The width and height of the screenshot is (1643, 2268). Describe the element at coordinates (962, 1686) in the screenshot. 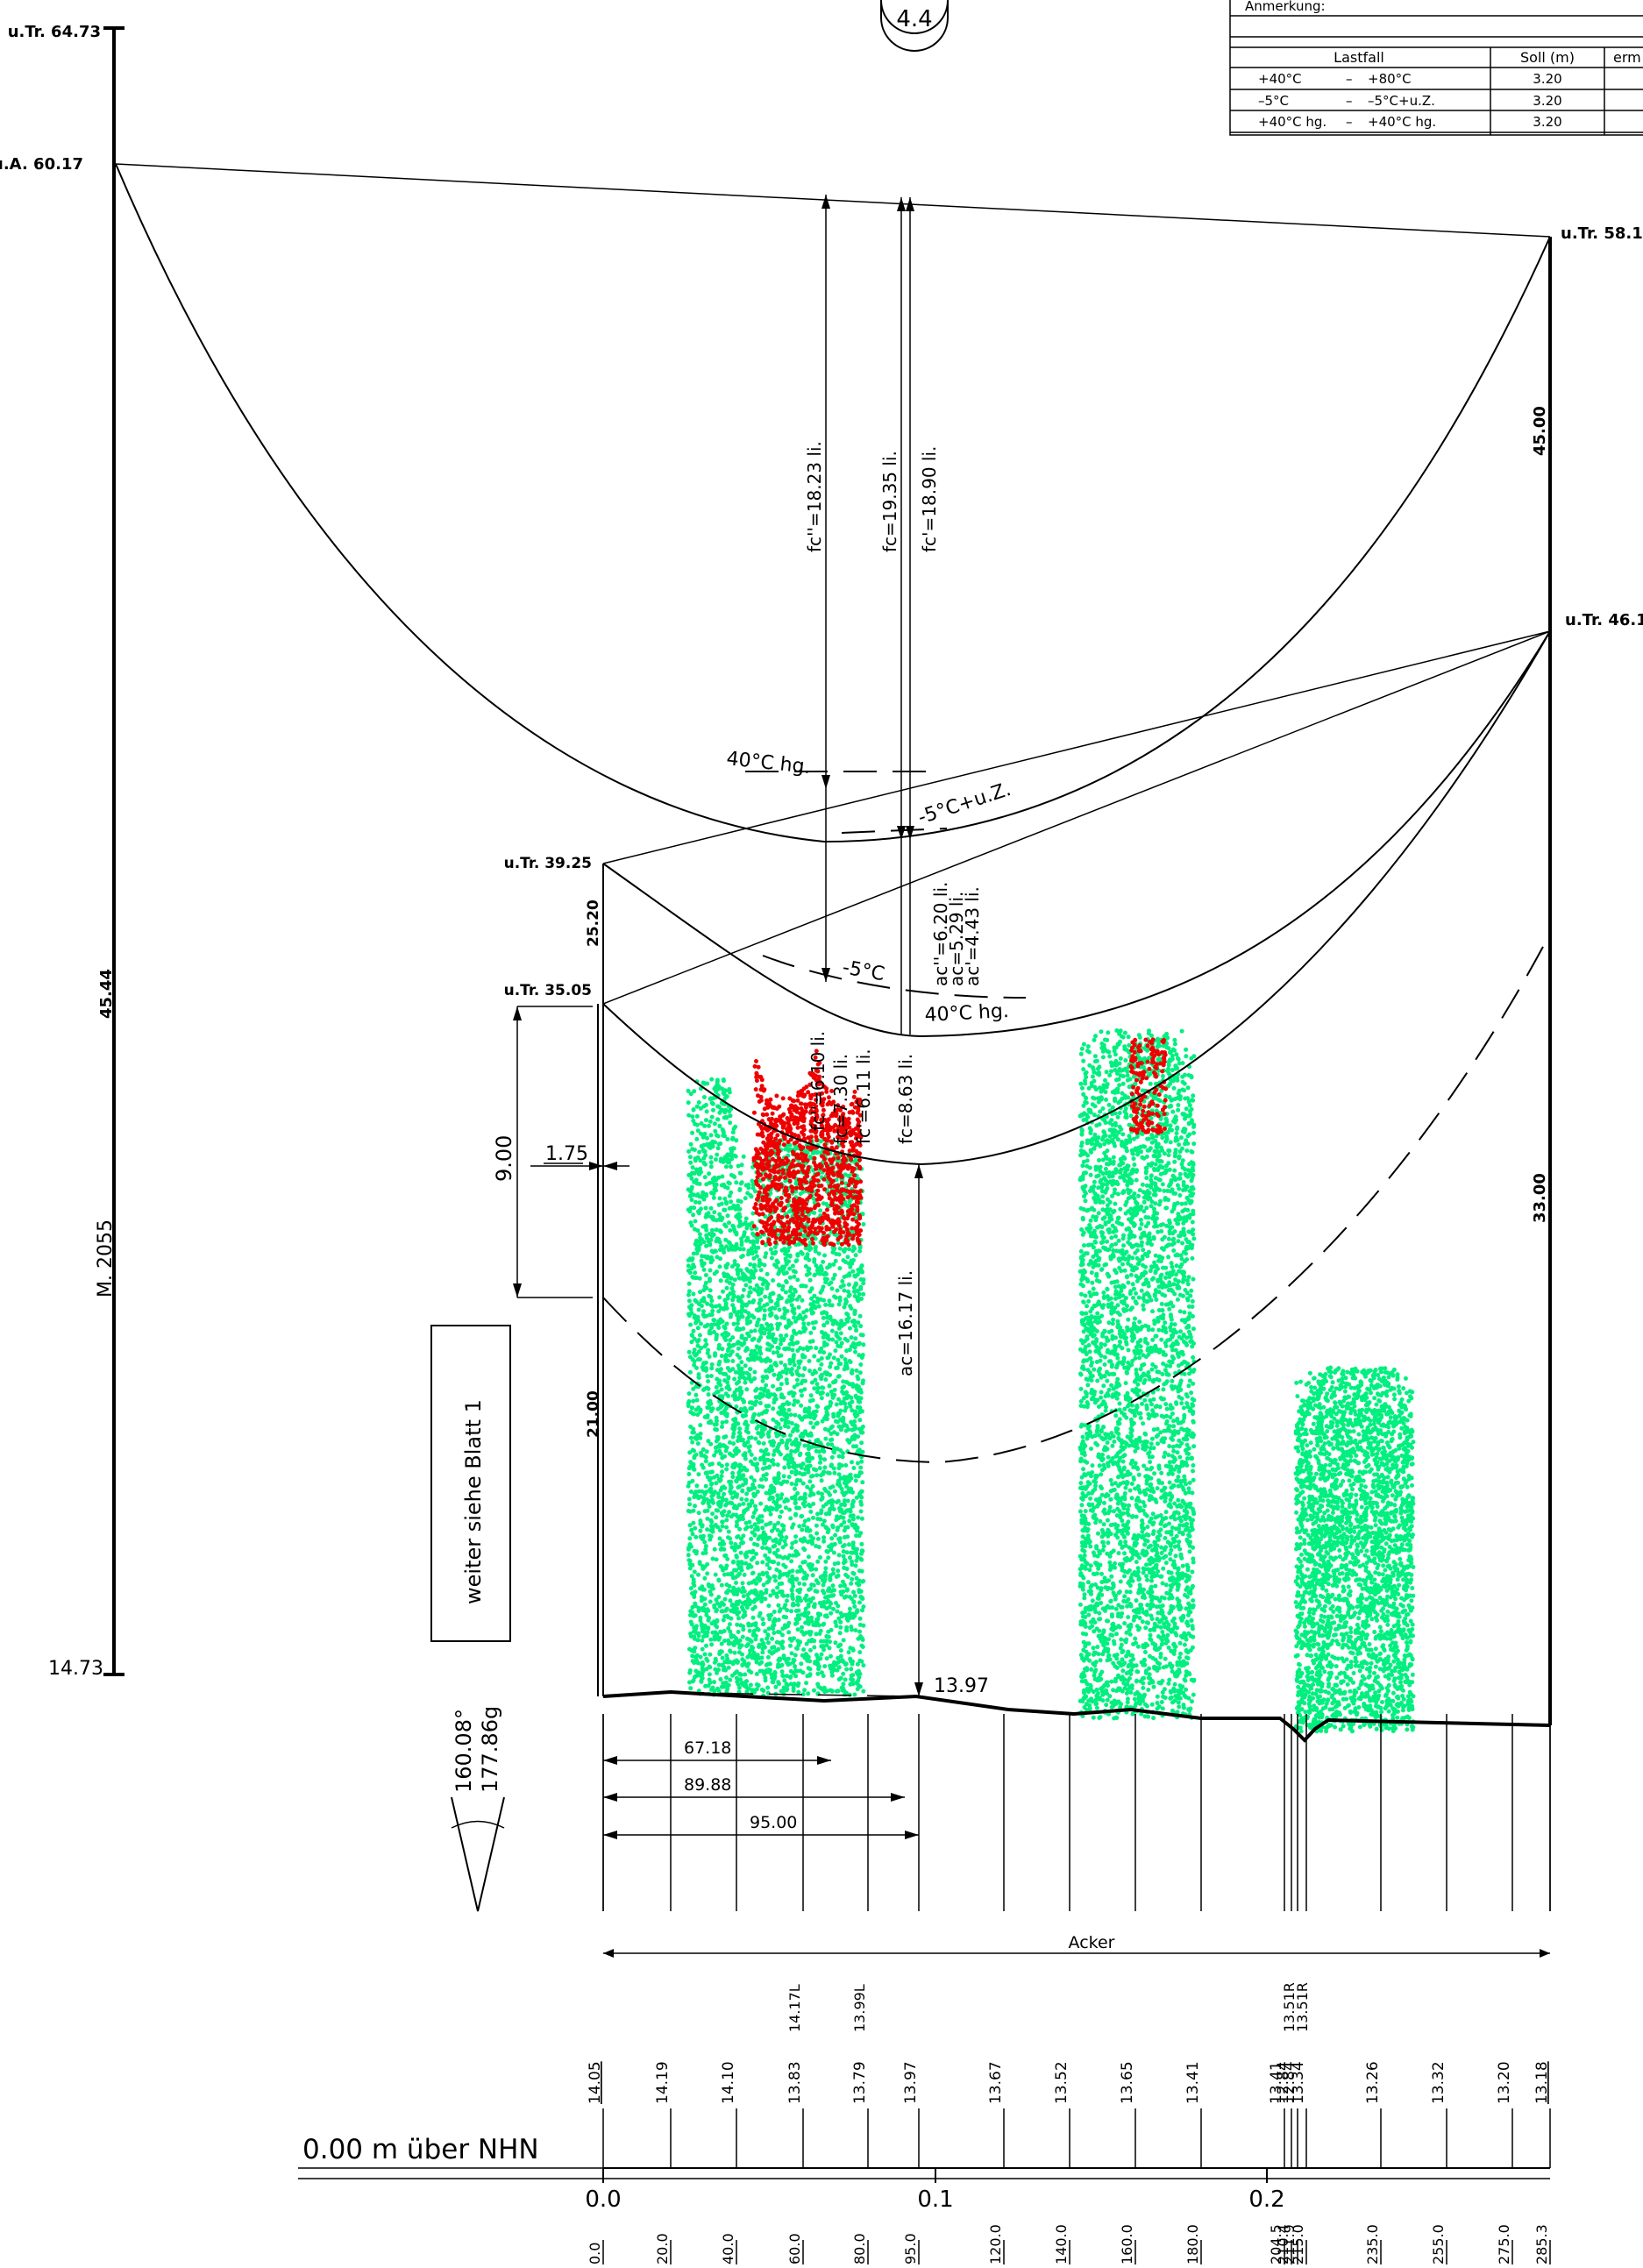

I see `ground-point-label: 13.97` at that location.